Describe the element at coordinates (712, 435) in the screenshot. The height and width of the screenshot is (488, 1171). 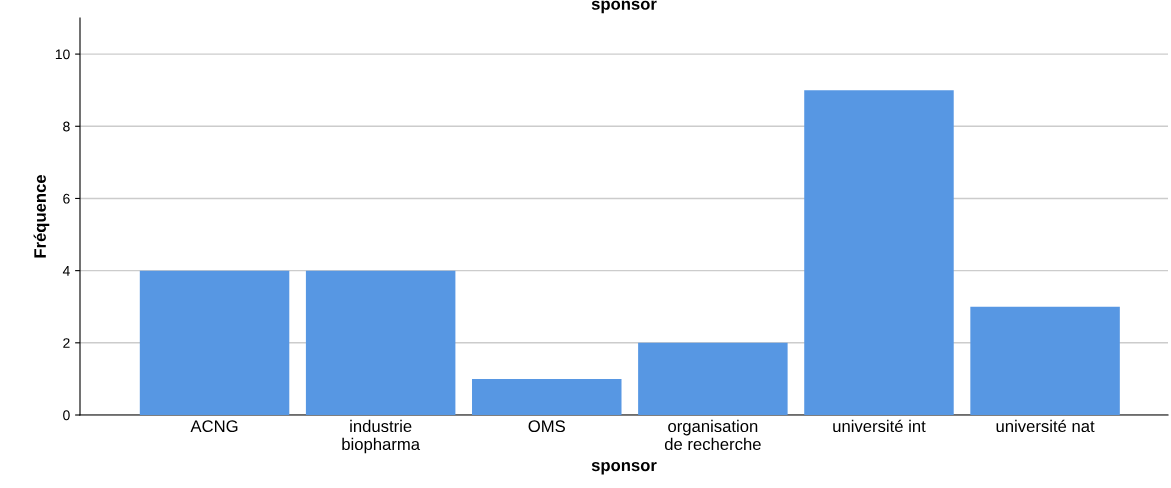
I see `x-tick-label: organisation de recherche` at that location.